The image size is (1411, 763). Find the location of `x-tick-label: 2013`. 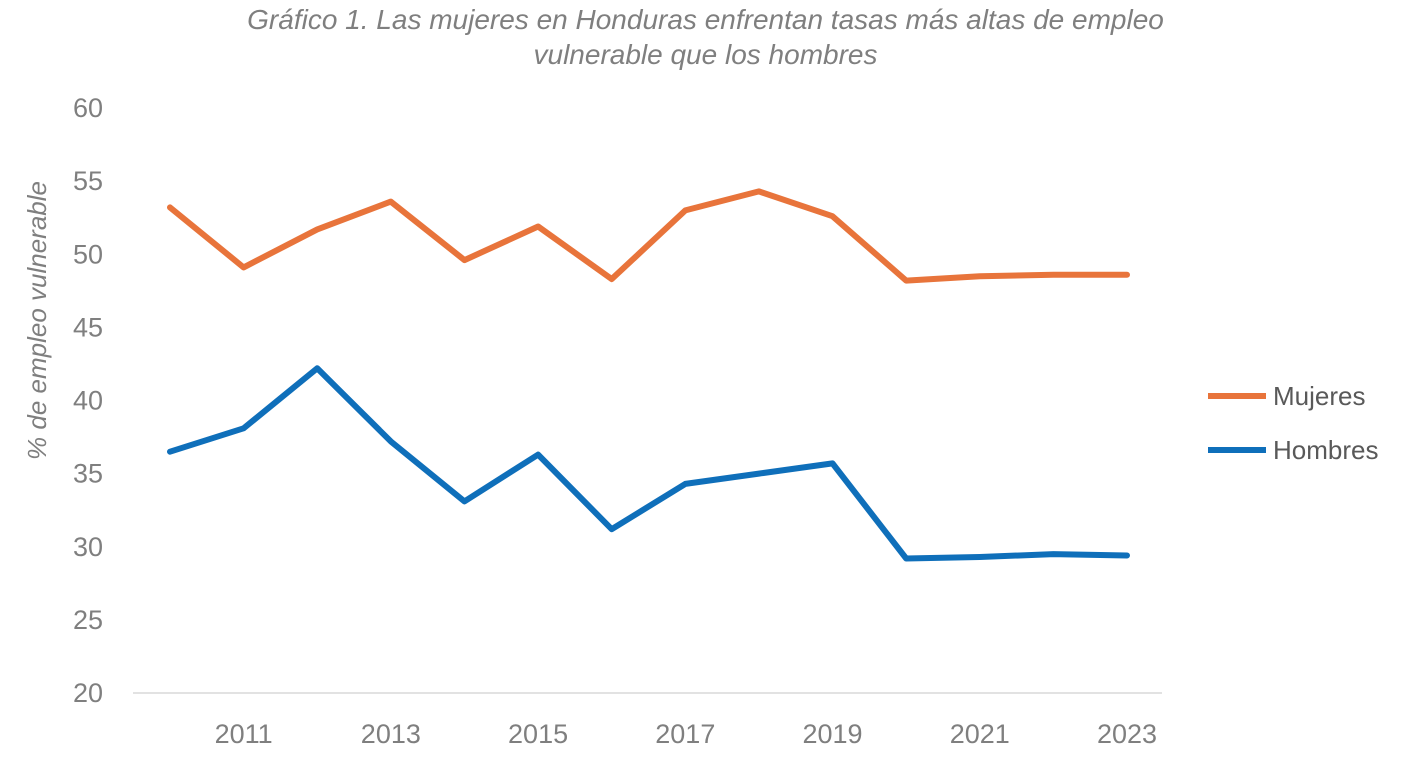

x-tick-label: 2013 is located at coordinates (391, 734).